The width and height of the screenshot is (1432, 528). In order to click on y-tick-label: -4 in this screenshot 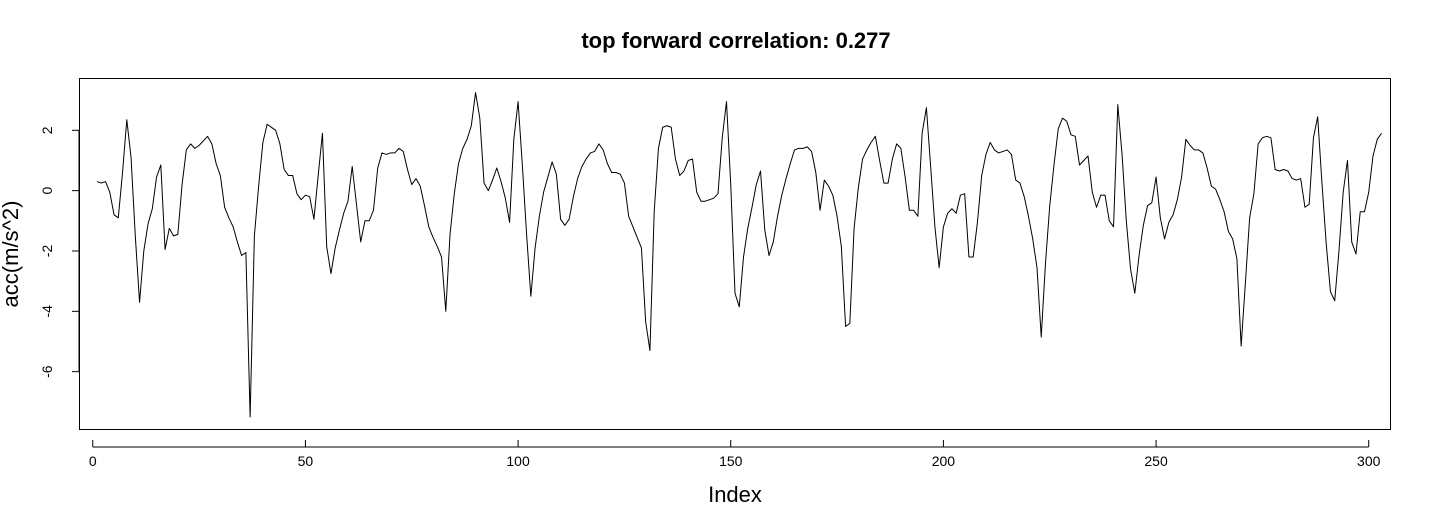, I will do `click(47, 311)`.